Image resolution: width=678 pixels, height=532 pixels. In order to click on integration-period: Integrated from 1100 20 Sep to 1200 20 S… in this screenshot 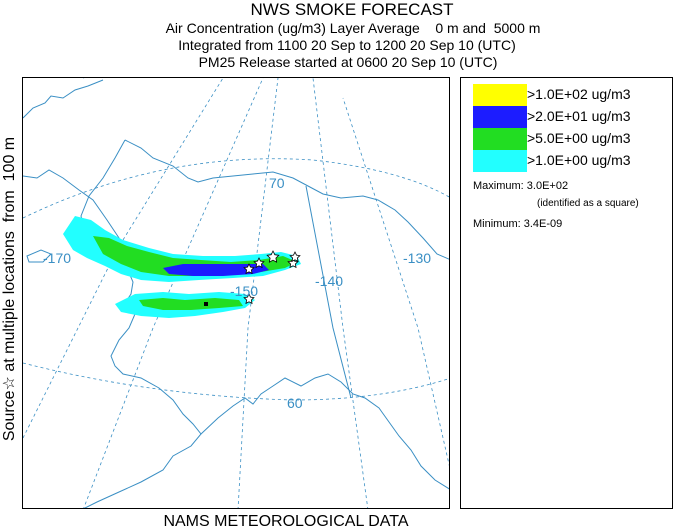, I will do `click(347, 45)`.